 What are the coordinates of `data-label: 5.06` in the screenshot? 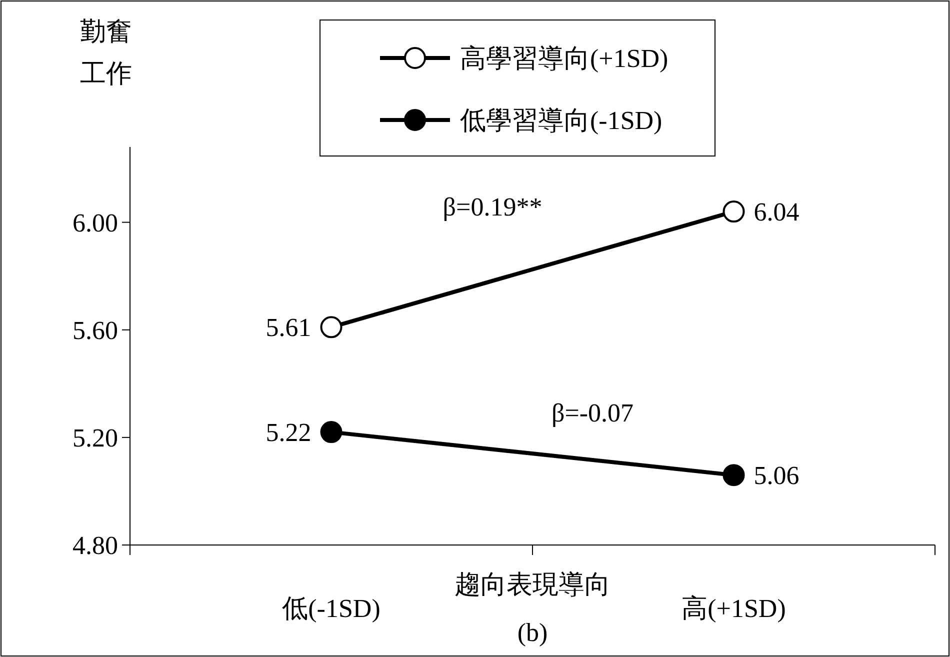 It's located at (777, 475).